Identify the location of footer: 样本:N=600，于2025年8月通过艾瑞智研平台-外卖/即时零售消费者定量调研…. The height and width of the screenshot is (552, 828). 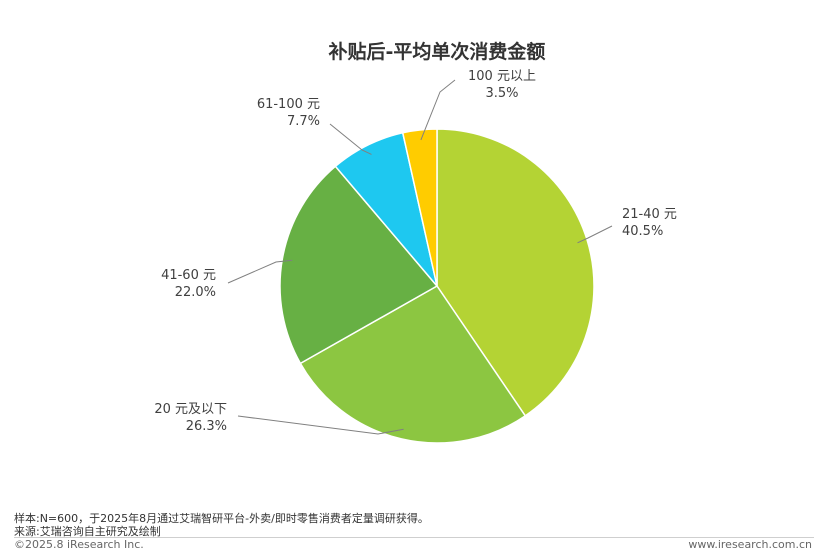
(414, 532).